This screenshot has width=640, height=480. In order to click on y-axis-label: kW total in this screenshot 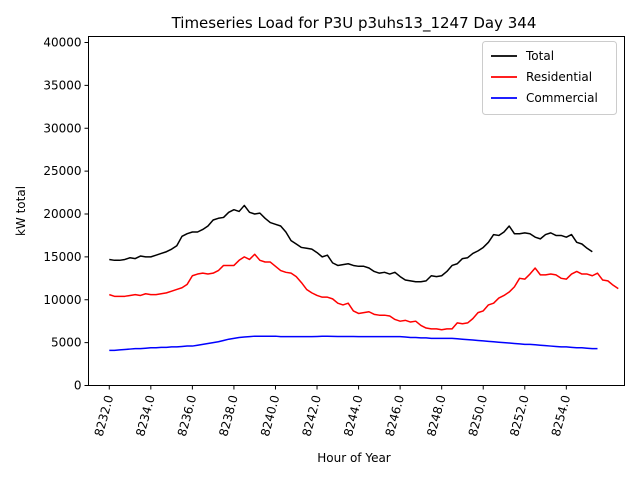, I will do `click(21, 211)`.